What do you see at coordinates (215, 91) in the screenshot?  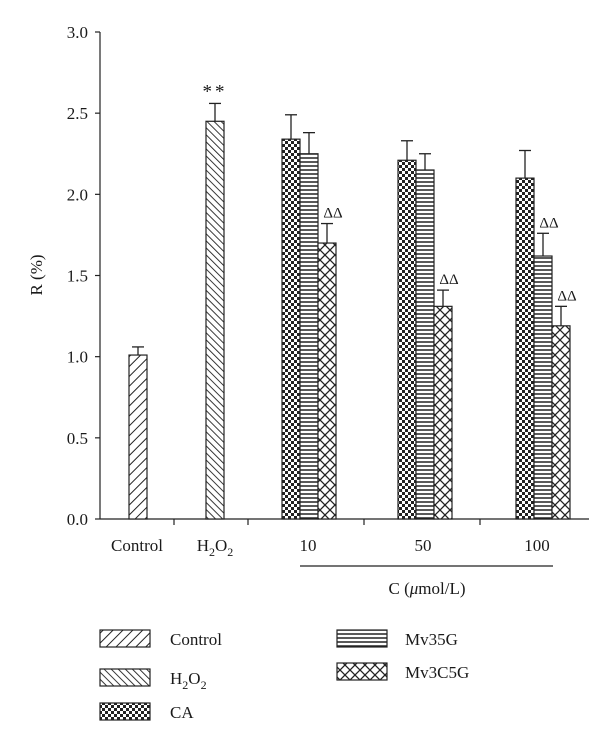 I see `annotation-0: **` at bounding box center [215, 91].